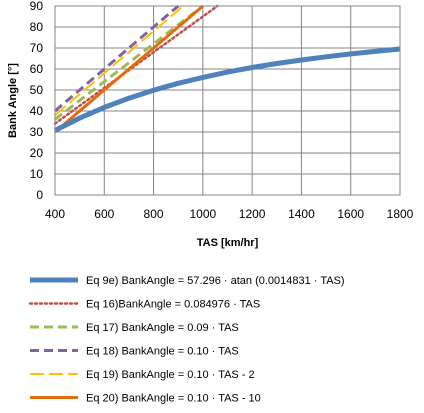 The height and width of the screenshot is (413, 424). I want to click on legend-label: Eq 20) BankAngle = 0.10 · TAS - 10, so click(173, 399).